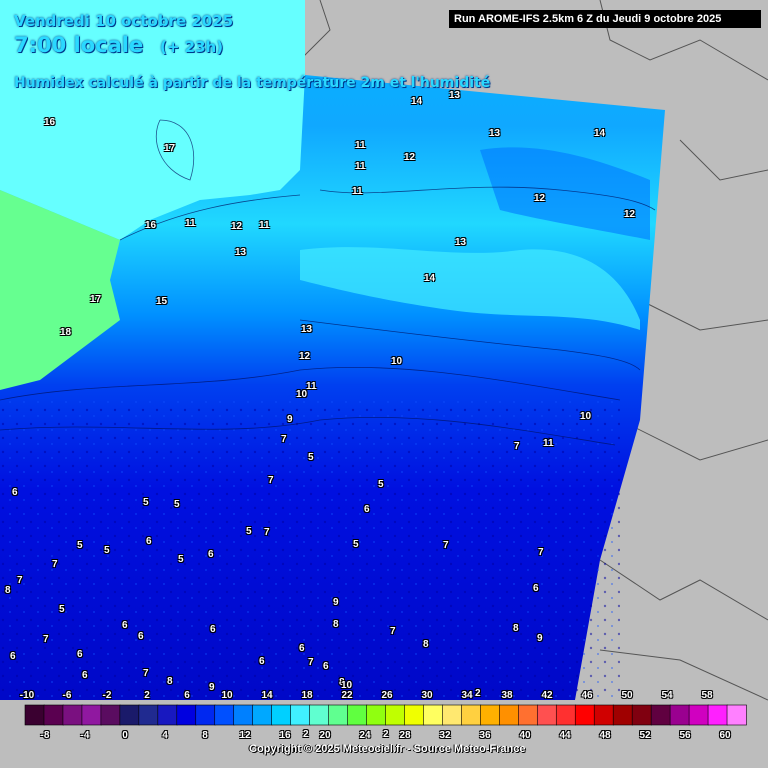 The width and height of the screenshot is (768, 768). What do you see at coordinates (507, 695) in the screenshot?
I see `legend-tick-top: 38` at bounding box center [507, 695].